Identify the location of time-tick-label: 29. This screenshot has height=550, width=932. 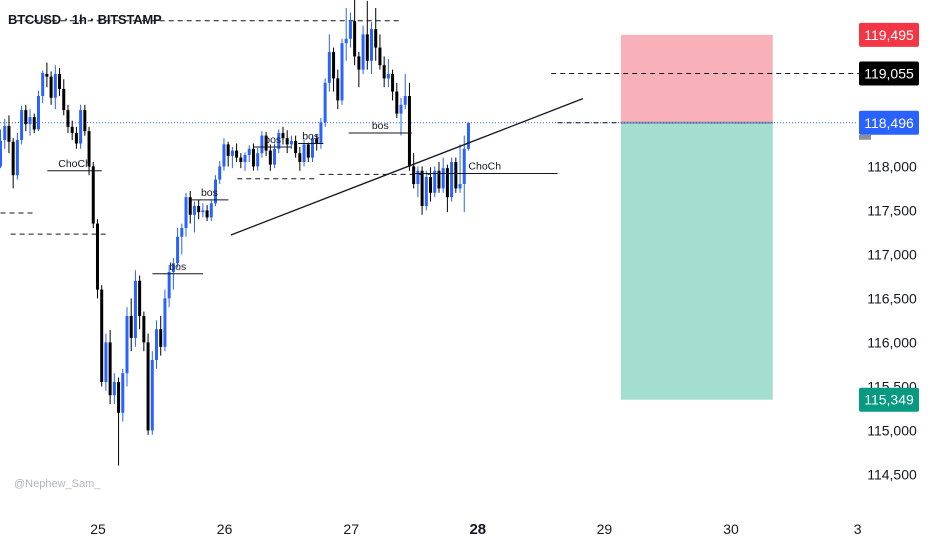
(605, 529).